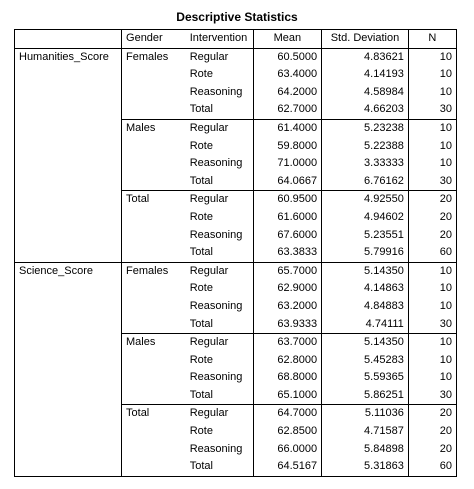 This screenshot has width=474, height=489. Describe the element at coordinates (287, 253) in the screenshot. I see `mean-value: 63.3833` at that location.